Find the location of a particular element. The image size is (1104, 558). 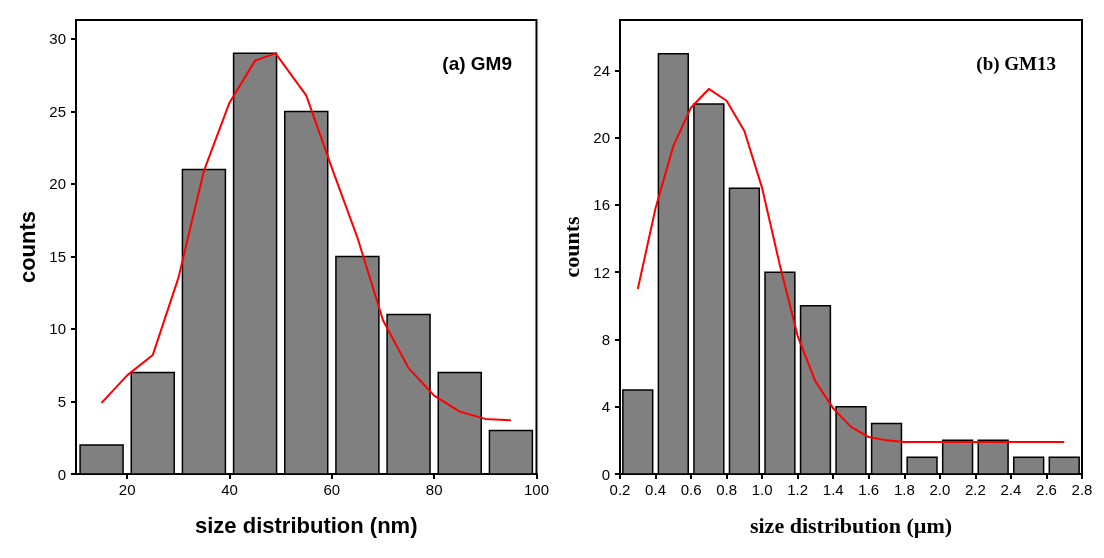

y-tick-label: 15 is located at coordinates (57, 256).